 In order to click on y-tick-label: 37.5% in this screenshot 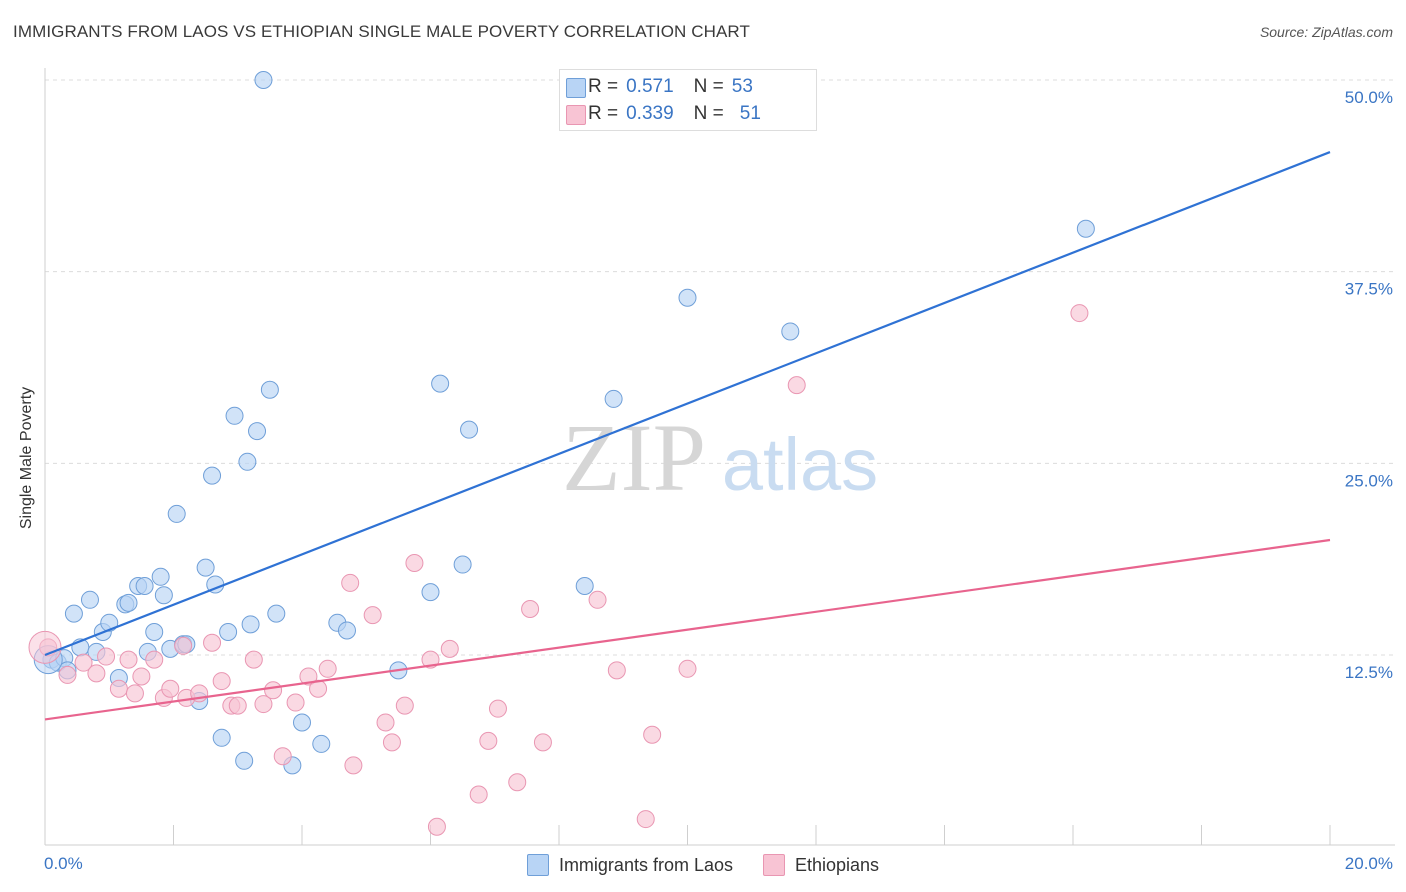, I will do `click(1369, 289)`.